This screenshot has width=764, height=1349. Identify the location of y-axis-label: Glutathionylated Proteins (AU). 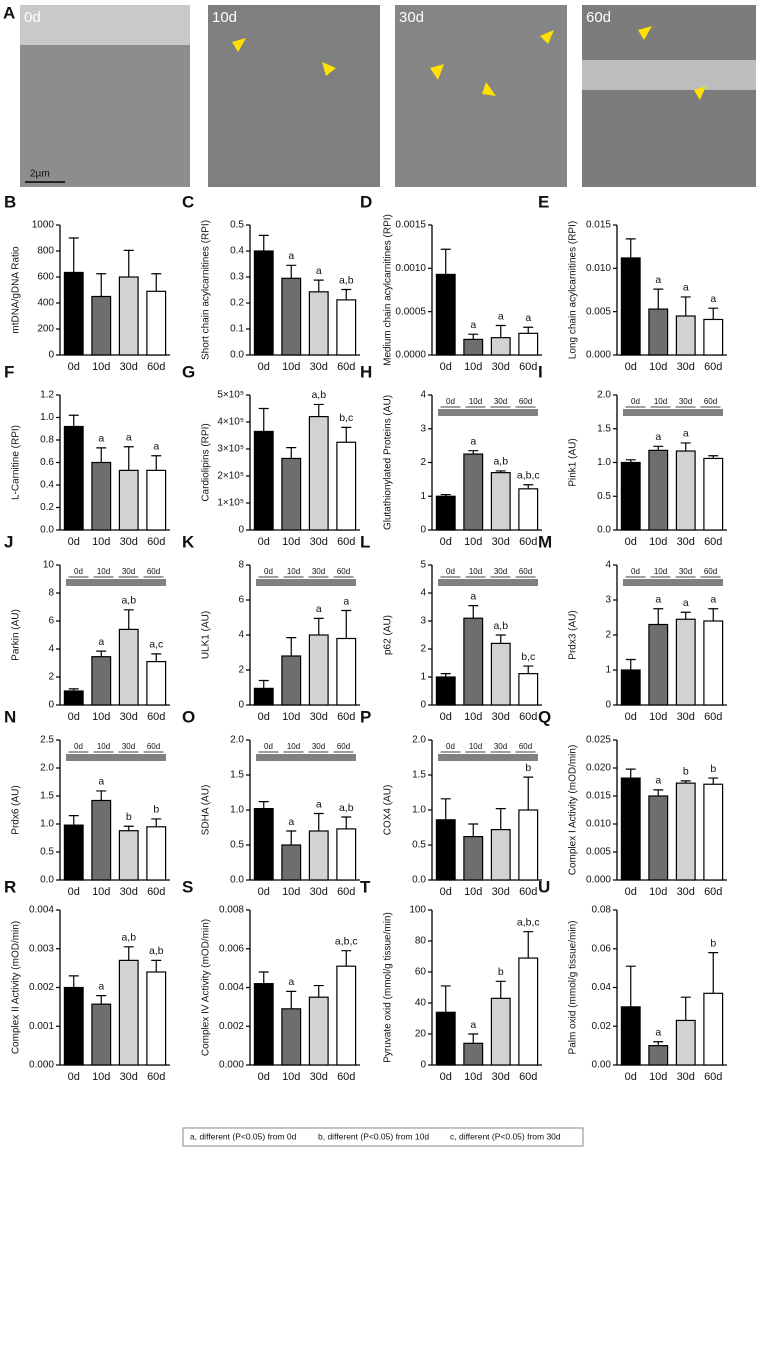
(388, 462).